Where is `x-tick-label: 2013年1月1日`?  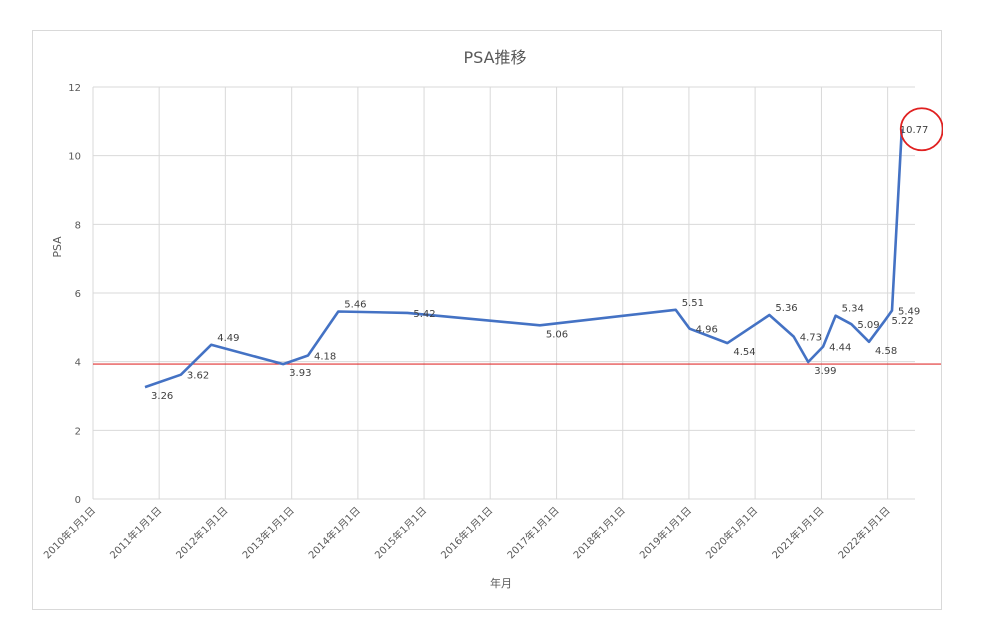 x-tick-label: 2013年1月1日 is located at coordinates (267, 532).